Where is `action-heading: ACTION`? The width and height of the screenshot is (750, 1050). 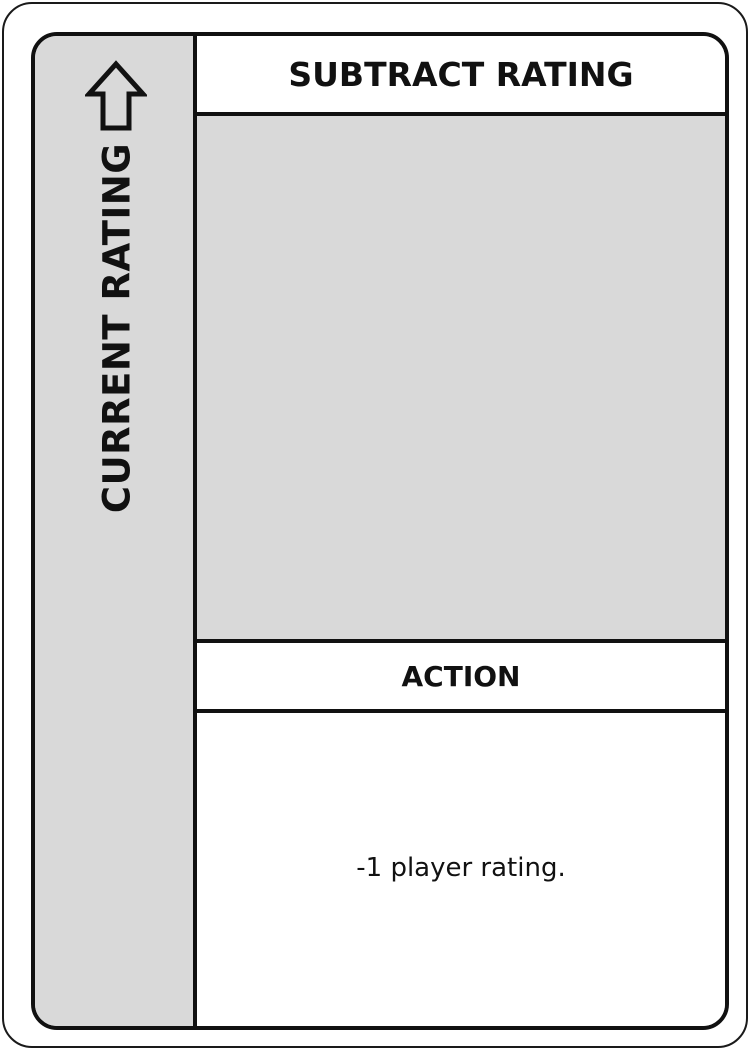
action-heading: ACTION is located at coordinates (461, 676).